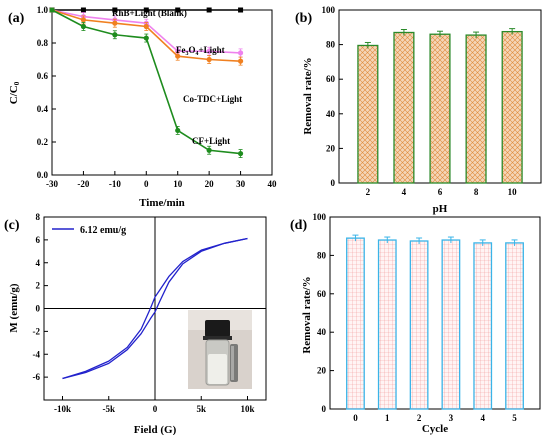  What do you see at coordinates (62, 409) in the screenshot?
I see `panel-c-xtick-label: -10k` at bounding box center [62, 409].